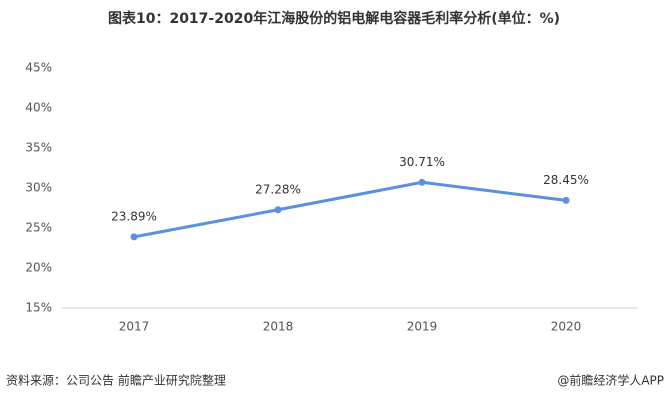 Image resolution: width=669 pixels, height=402 pixels. I want to click on y-tick-label: 35%, so click(38, 148).